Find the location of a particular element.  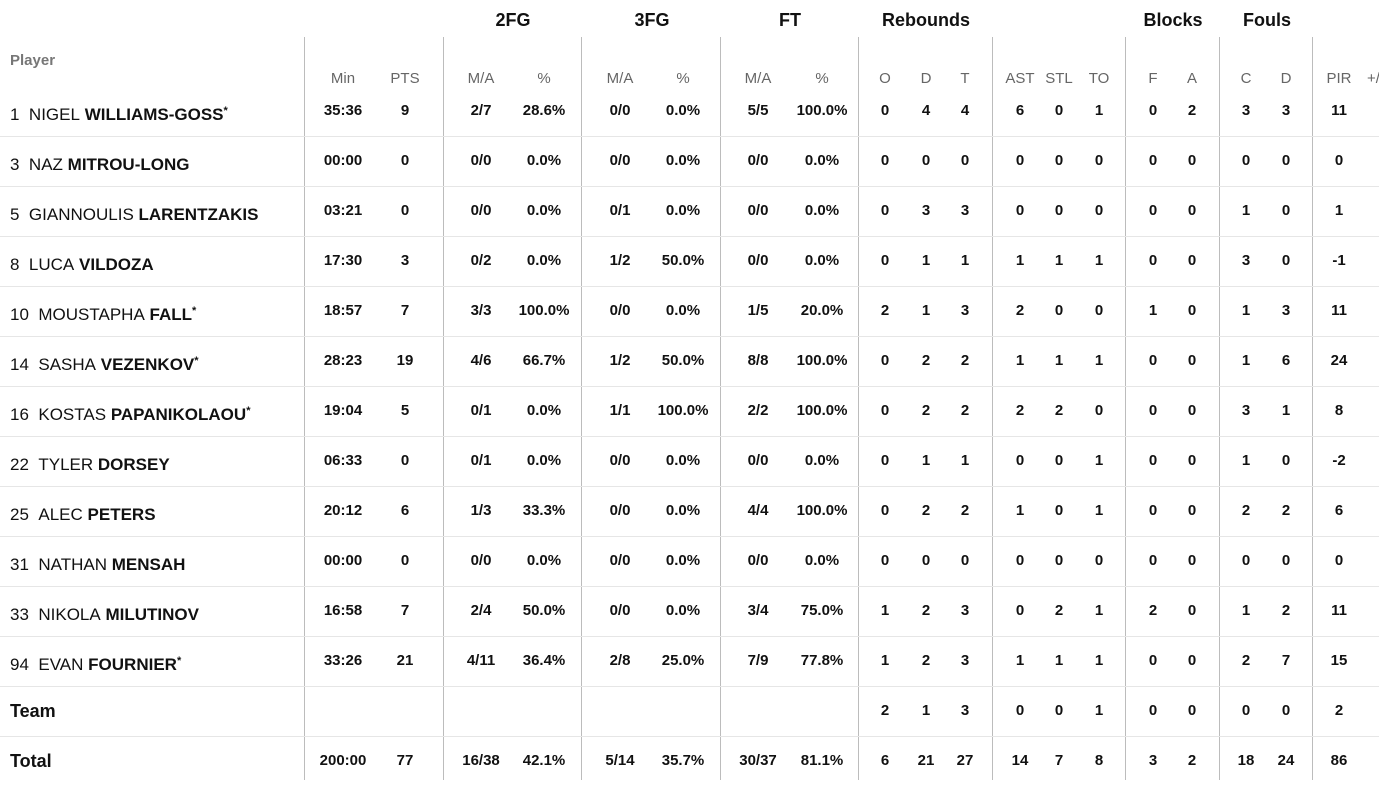

player-number: 16 is located at coordinates (19, 414).